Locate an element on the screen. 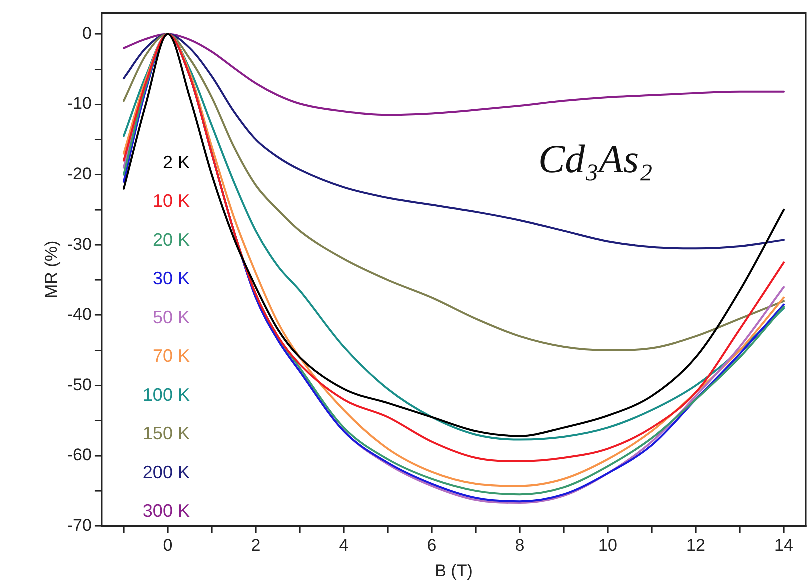 The height and width of the screenshot is (586, 812). x-tick-label: 4 is located at coordinates (344, 546).